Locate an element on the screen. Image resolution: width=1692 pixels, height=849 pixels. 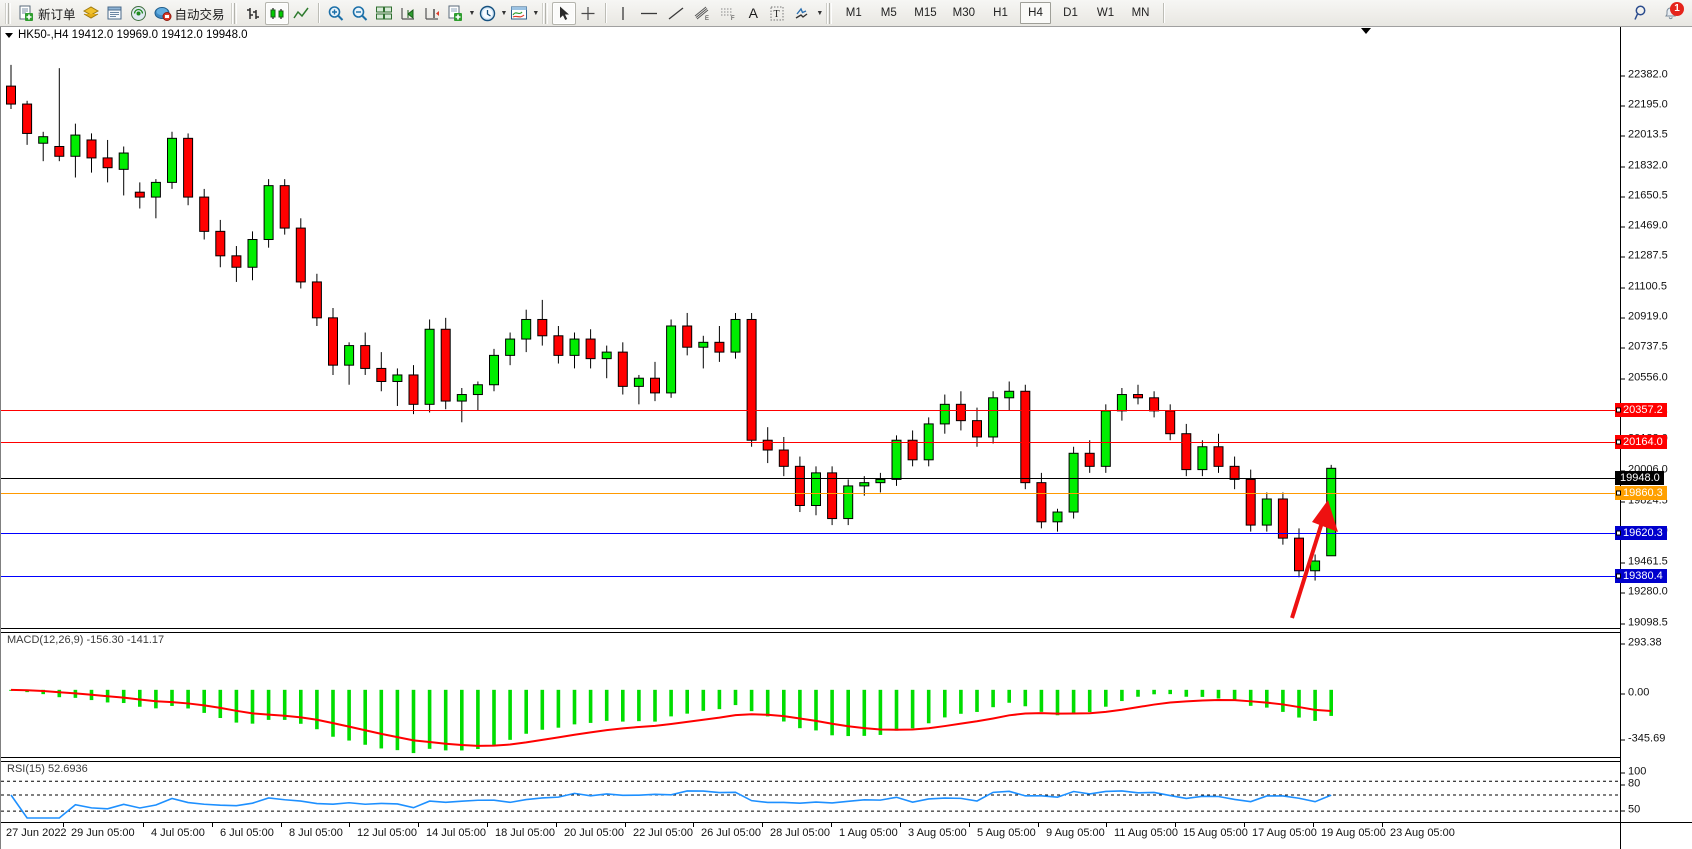
vertical-line-tool-button is located at coordinates (623, 13).